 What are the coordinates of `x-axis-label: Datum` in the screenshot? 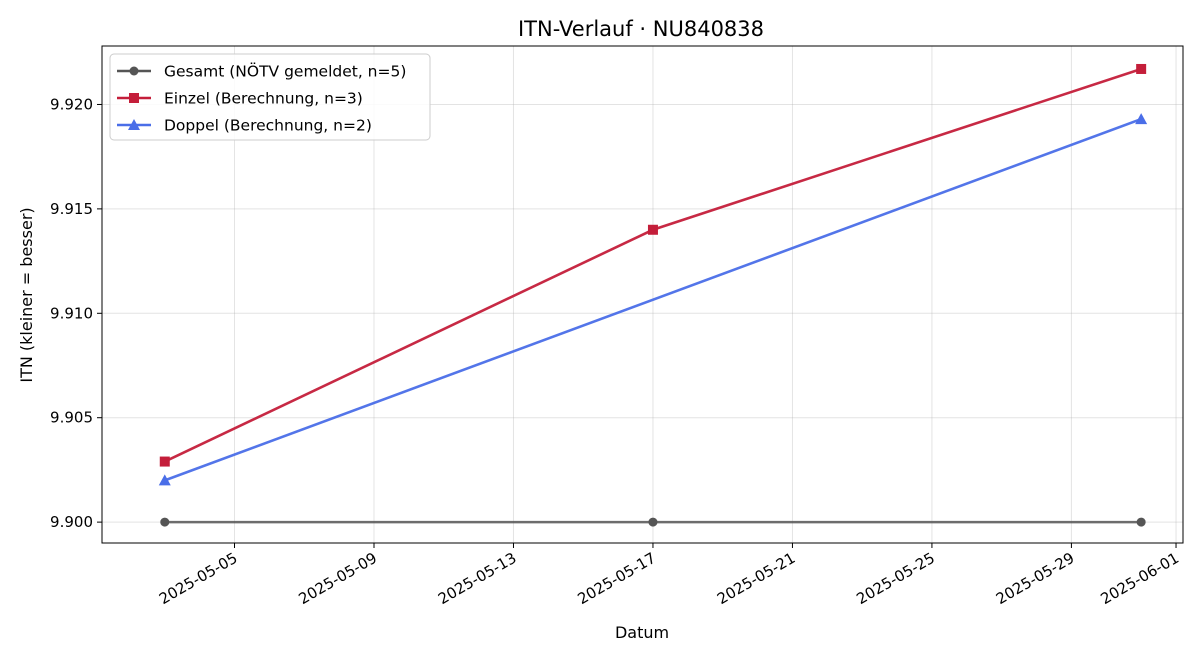 It's located at (642, 632).